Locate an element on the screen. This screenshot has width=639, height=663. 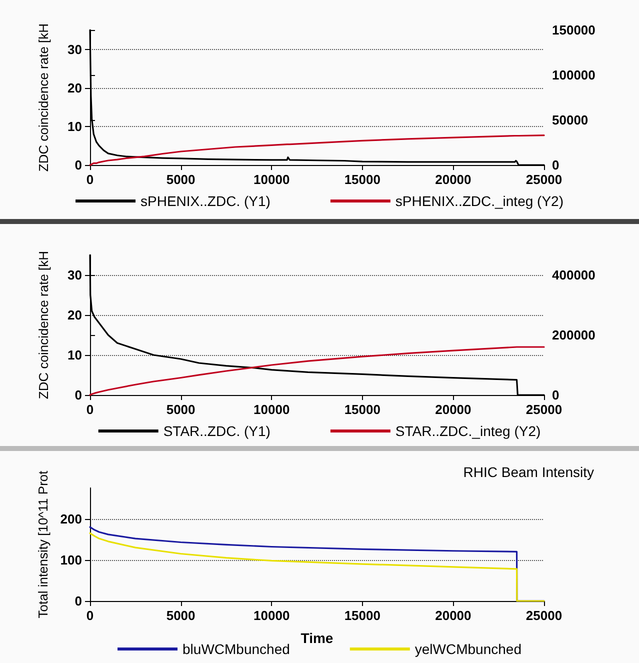
legend-label: STAR..ZDC._integ (Y2) is located at coordinates (468, 431).